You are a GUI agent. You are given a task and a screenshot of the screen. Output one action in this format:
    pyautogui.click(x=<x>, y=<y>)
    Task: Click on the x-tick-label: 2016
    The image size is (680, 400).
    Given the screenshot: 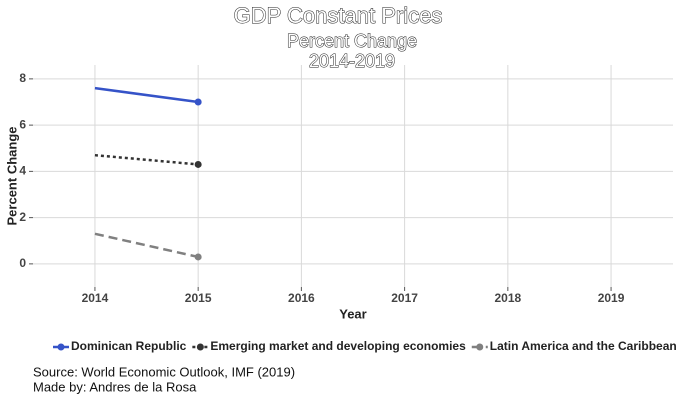 What is the action you would take?
    pyautogui.click(x=301, y=298)
    